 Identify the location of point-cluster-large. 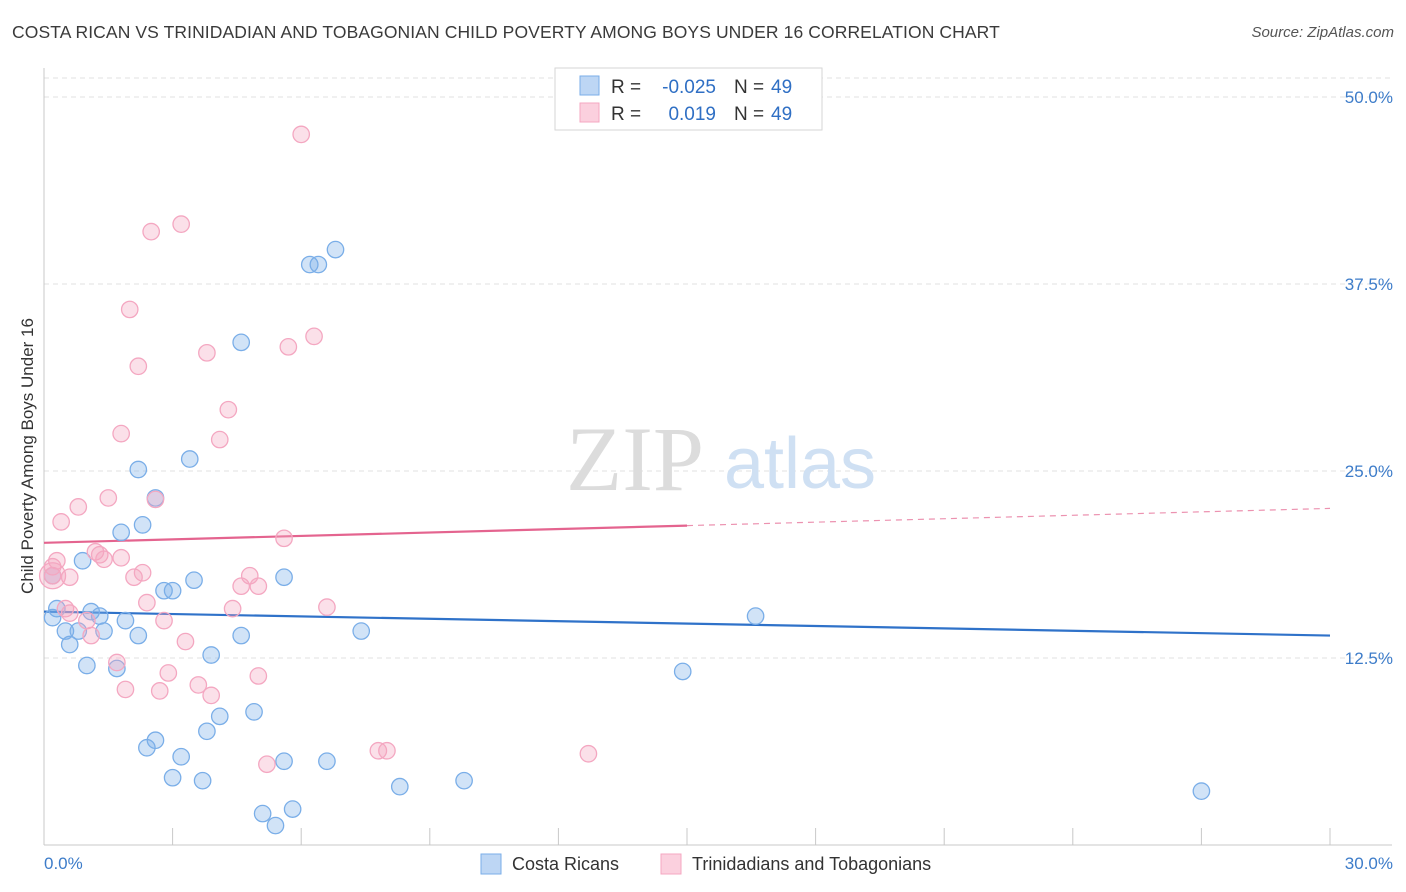
(52, 576).